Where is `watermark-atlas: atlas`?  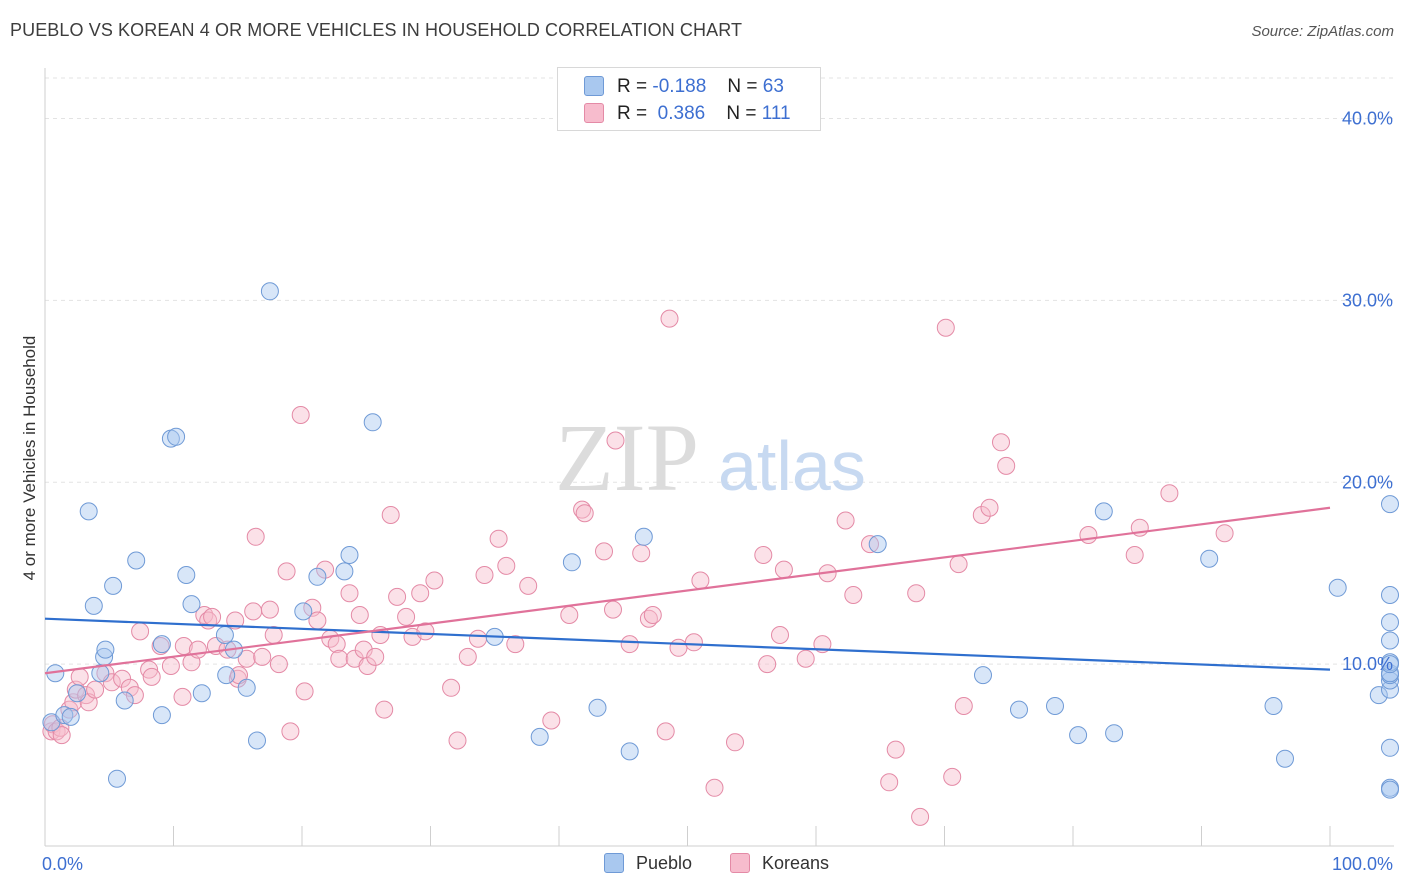
watermark-atlas: atlas is located at coordinates (792, 466).